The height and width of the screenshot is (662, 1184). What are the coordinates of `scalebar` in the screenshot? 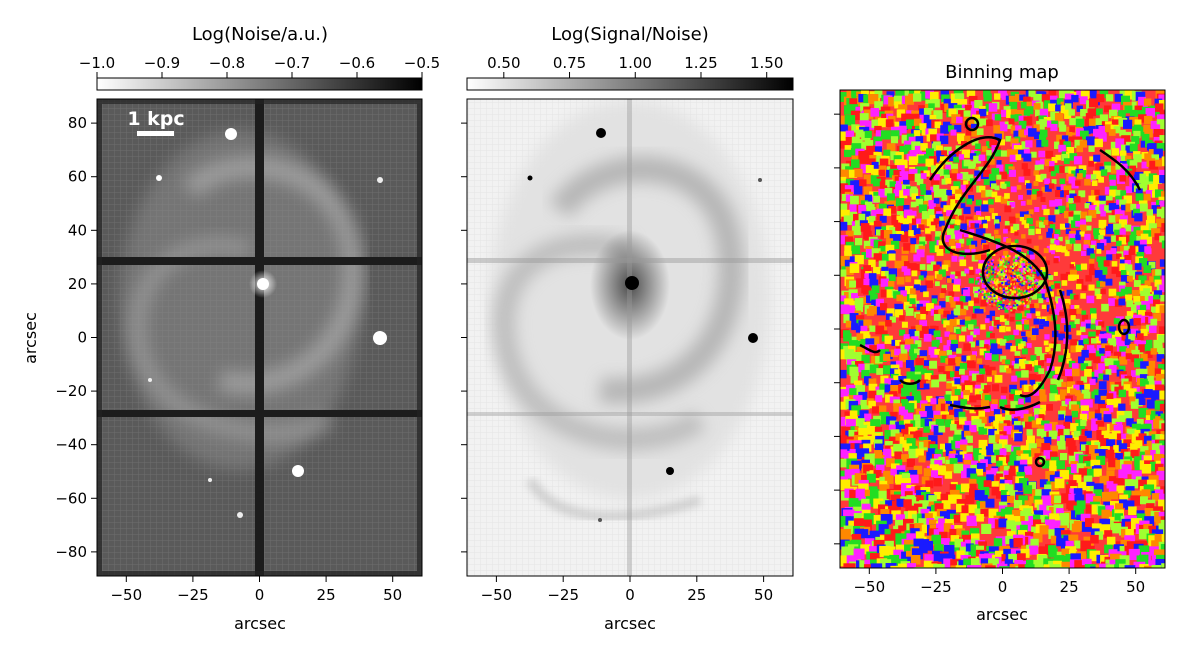 It's located at (155, 133).